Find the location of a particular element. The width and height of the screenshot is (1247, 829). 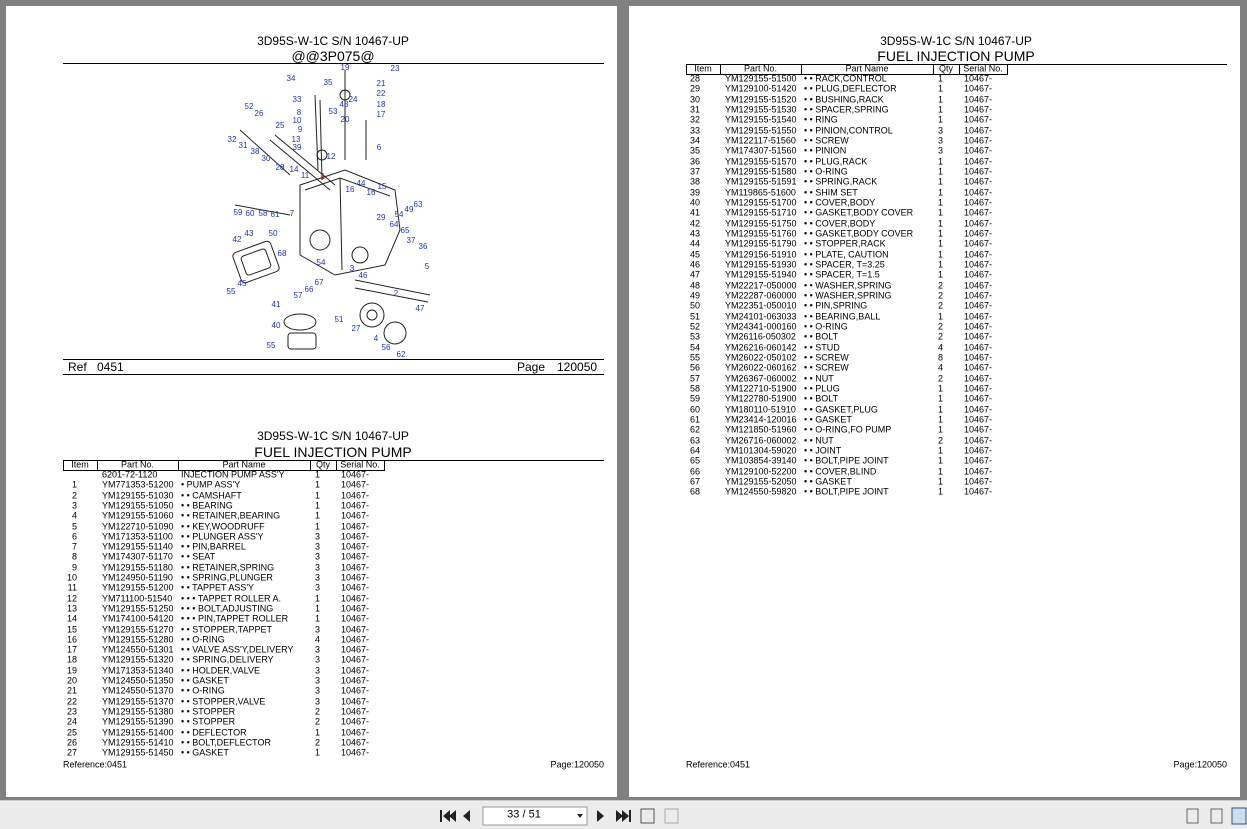

continuous-button is located at coordinates (1216, 816).